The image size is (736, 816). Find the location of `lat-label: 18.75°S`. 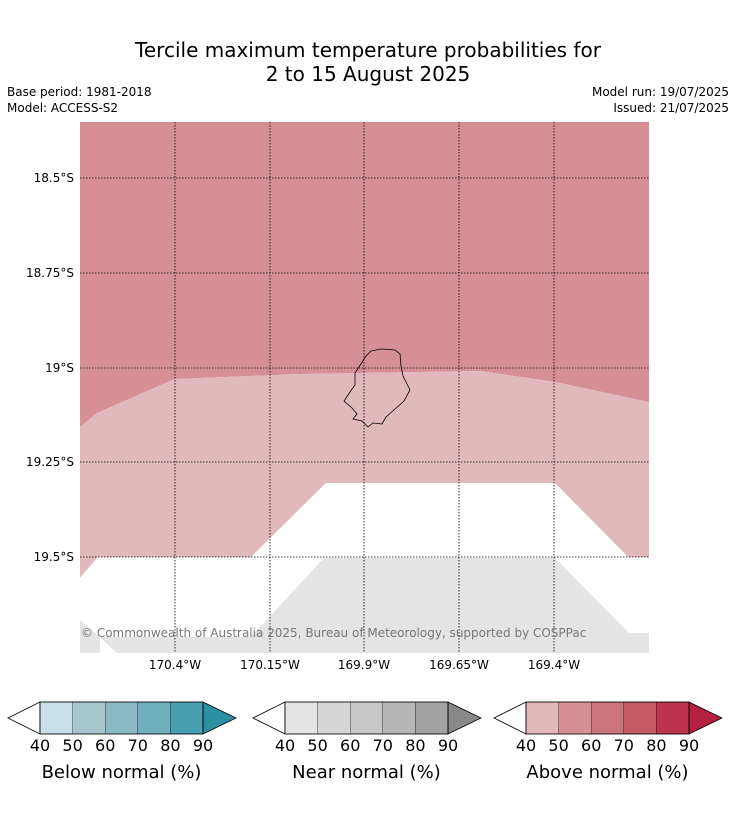

lat-label: 18.75°S is located at coordinates (50, 273).